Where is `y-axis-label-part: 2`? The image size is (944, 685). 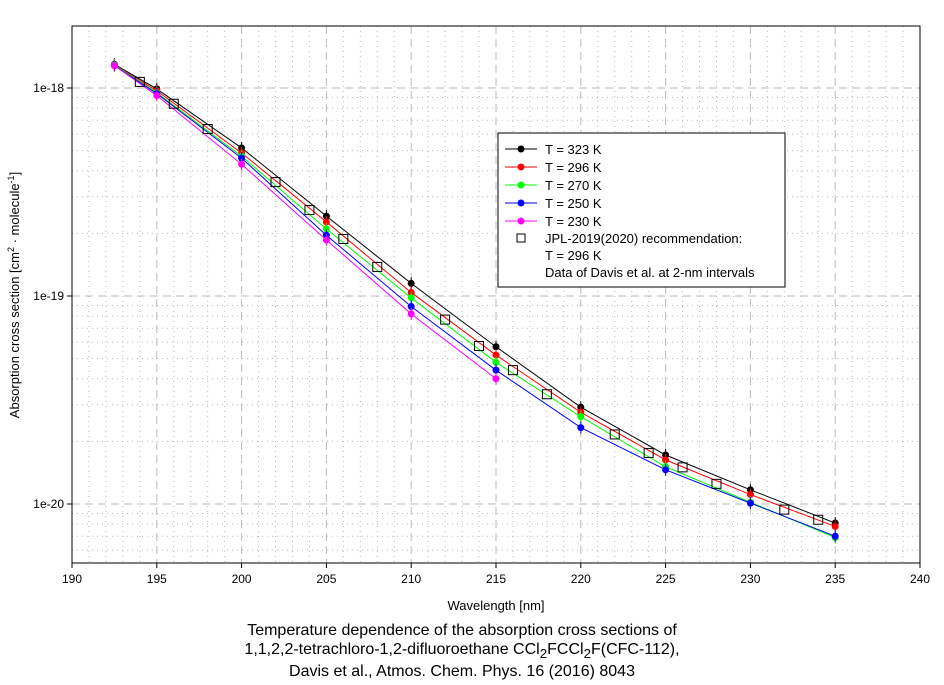
y-axis-label-part: 2 is located at coordinates (11, 249).